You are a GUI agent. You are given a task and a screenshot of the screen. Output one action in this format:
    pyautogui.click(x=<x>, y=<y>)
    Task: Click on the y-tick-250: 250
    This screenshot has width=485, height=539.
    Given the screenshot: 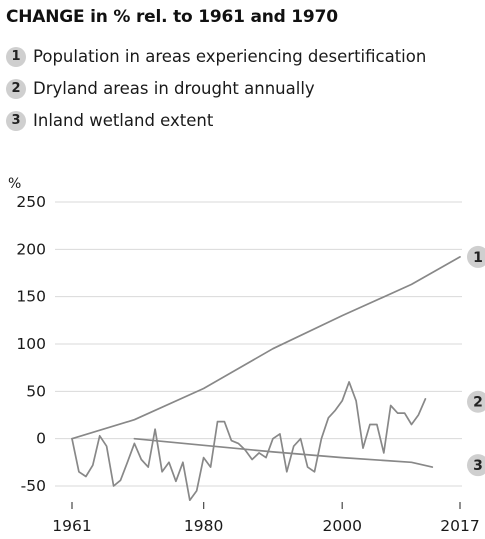 What is the action you would take?
    pyautogui.click(x=31, y=202)
    